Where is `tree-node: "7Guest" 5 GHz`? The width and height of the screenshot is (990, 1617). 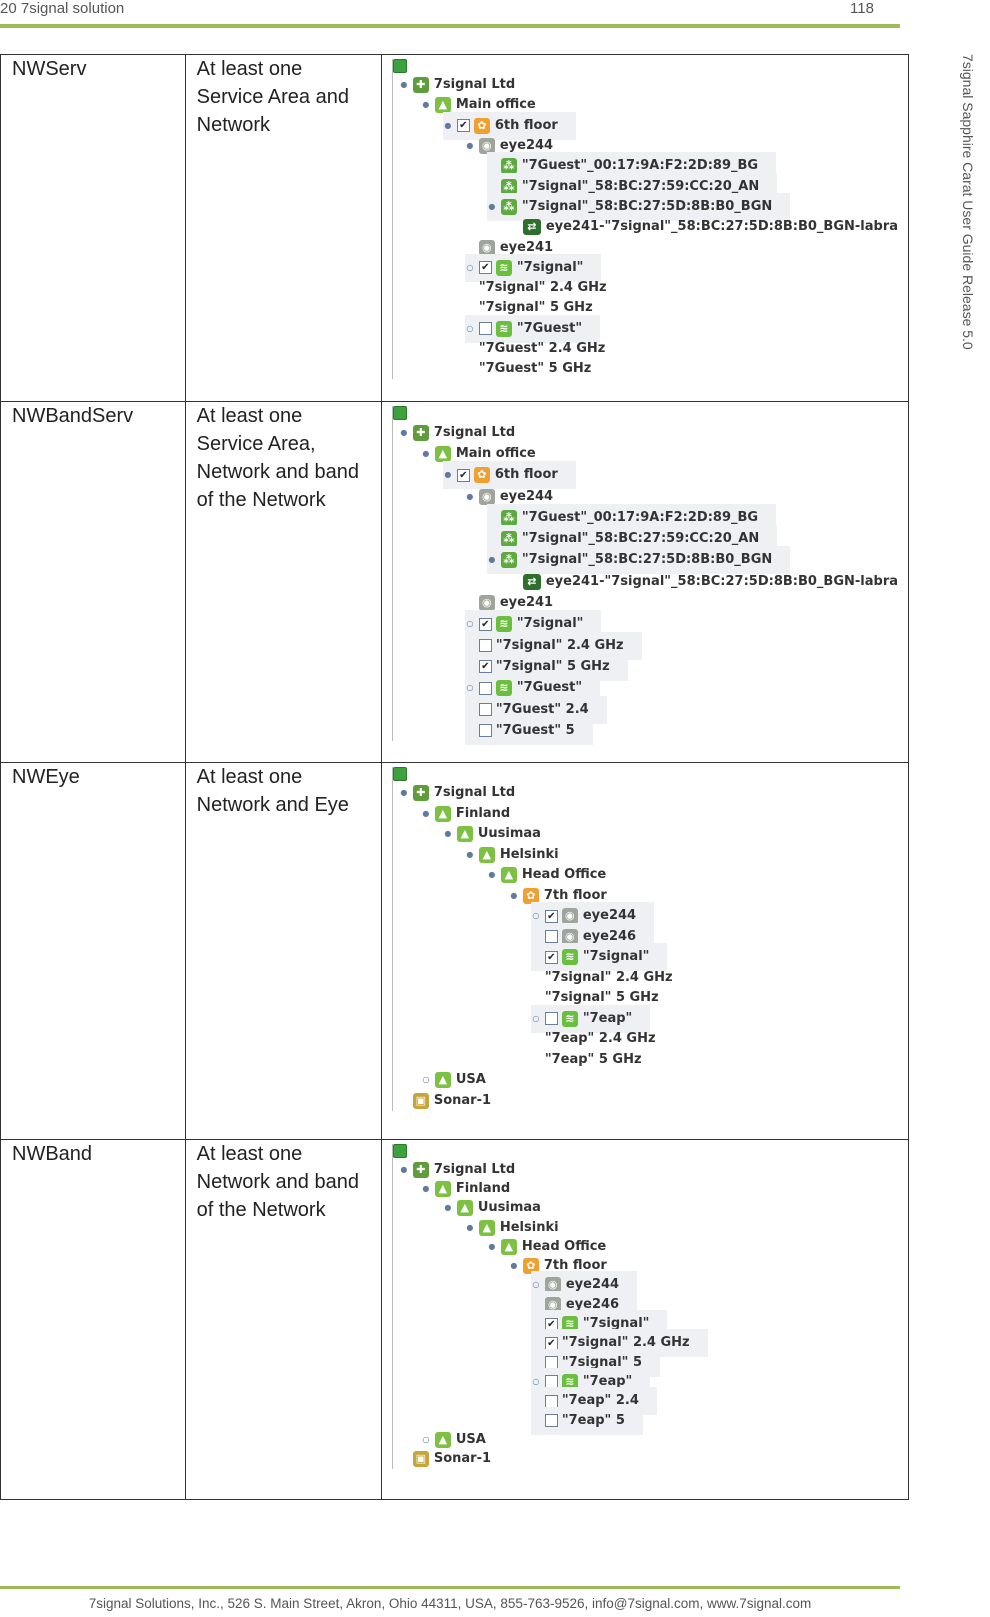
tree-node: "7Guest" 5 GHz is located at coordinates (645, 369).